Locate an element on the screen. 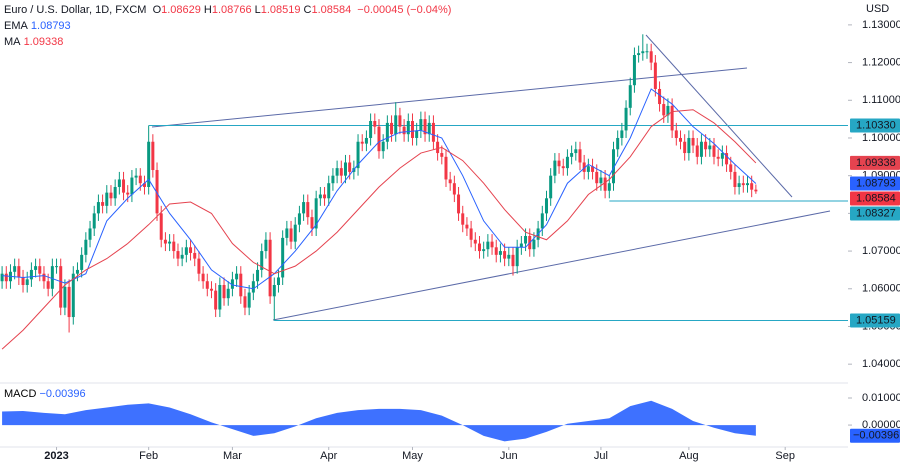 This screenshot has height=463, width=900. macd-value: −0.00396 is located at coordinates (62, 394).